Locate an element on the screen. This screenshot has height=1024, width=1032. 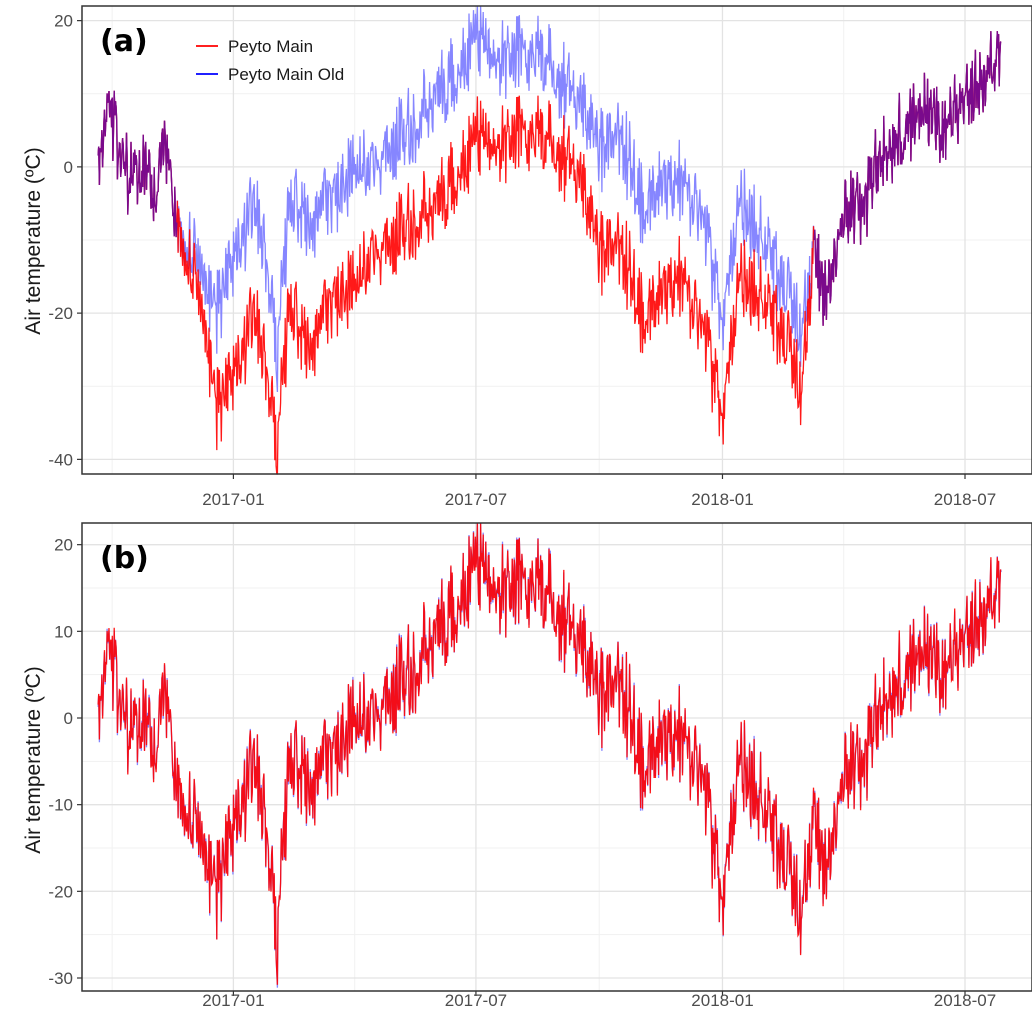
y-tick-label: -30 is located at coordinates (60, 978).